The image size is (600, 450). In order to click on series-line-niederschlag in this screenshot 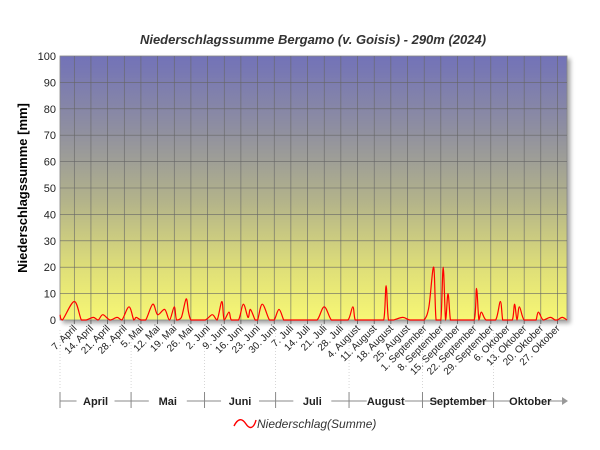, I will do `click(313, 293)`.